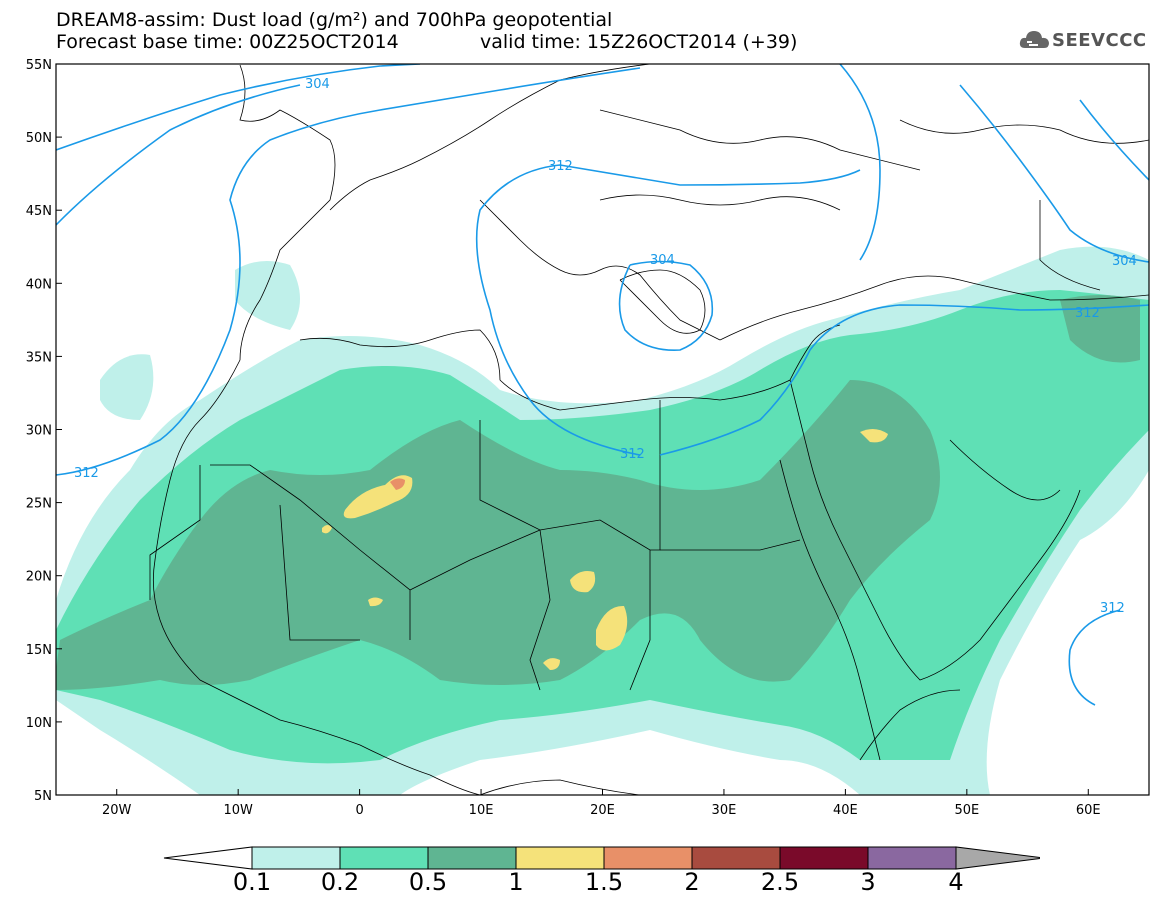  I want to click on lat-tick-label: 45N, so click(39, 211).